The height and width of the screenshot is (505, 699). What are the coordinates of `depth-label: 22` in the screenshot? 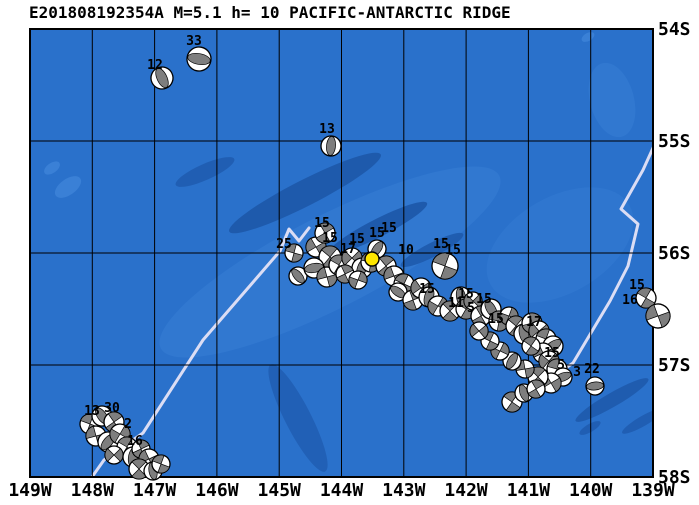 It's located at (592, 369).